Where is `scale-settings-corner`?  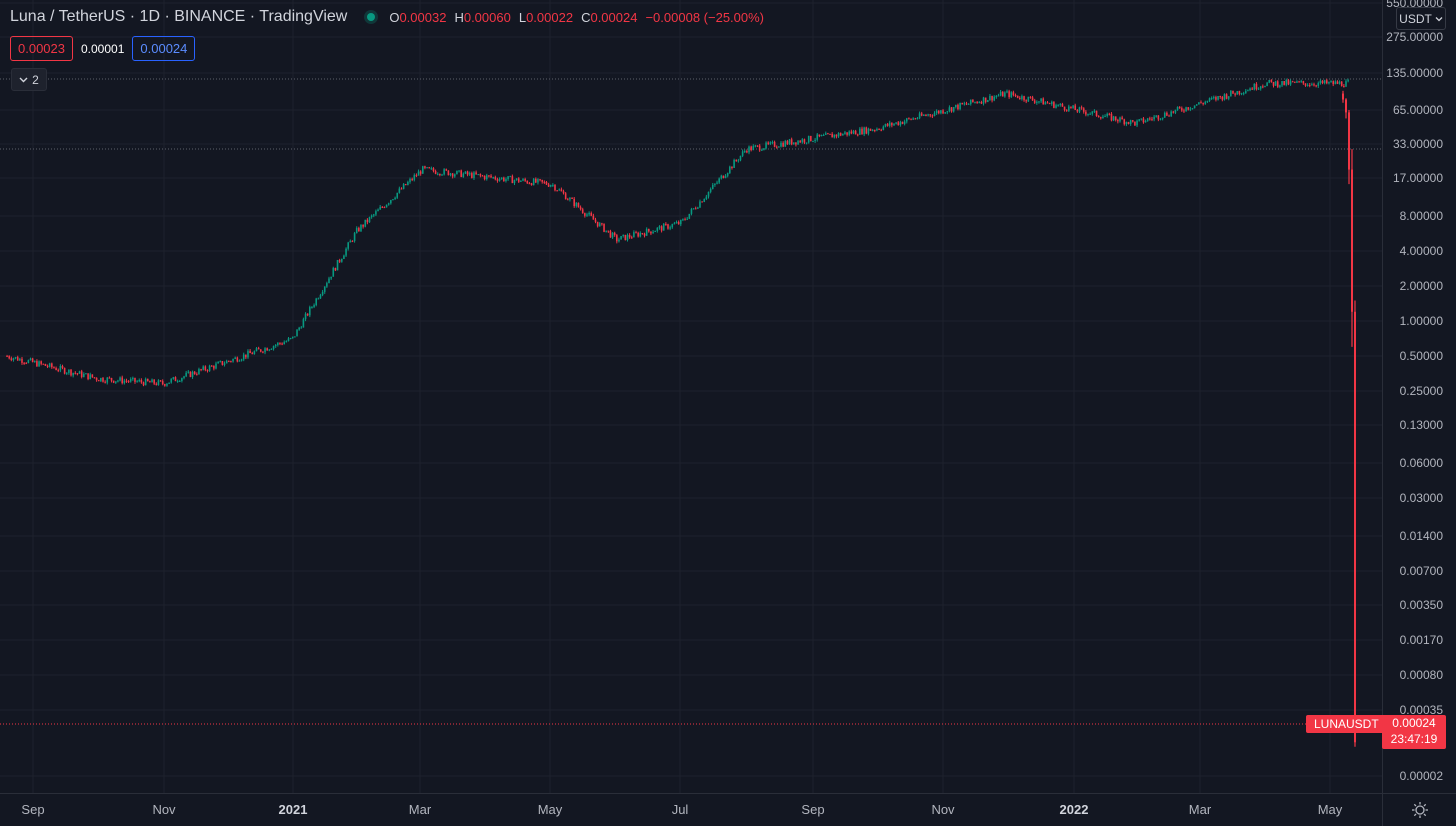
scale-settings-corner is located at coordinates (1419, 809).